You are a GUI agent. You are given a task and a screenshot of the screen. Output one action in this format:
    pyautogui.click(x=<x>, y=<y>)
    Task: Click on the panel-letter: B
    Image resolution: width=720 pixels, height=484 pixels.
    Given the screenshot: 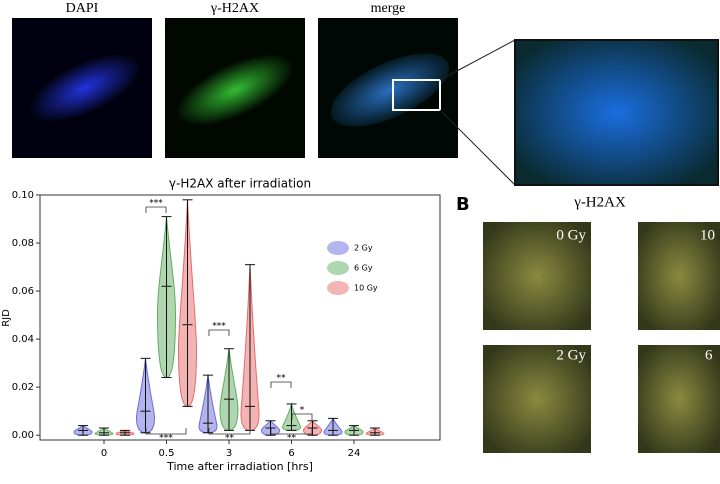 What is the action you would take?
    pyautogui.click(x=463, y=204)
    